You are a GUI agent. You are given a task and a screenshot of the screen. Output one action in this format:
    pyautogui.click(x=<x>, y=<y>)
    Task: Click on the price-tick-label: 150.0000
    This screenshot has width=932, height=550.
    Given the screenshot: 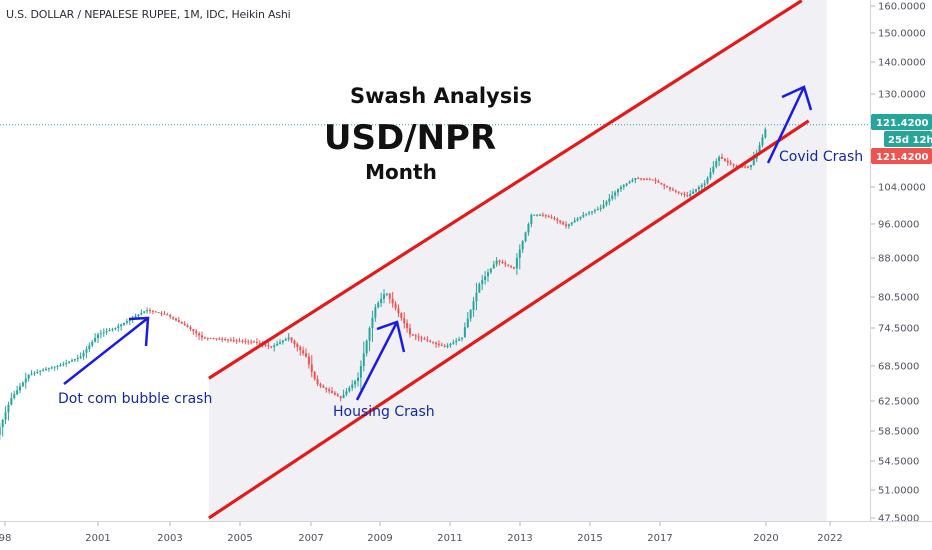 What is the action you would take?
    pyautogui.click(x=902, y=34)
    